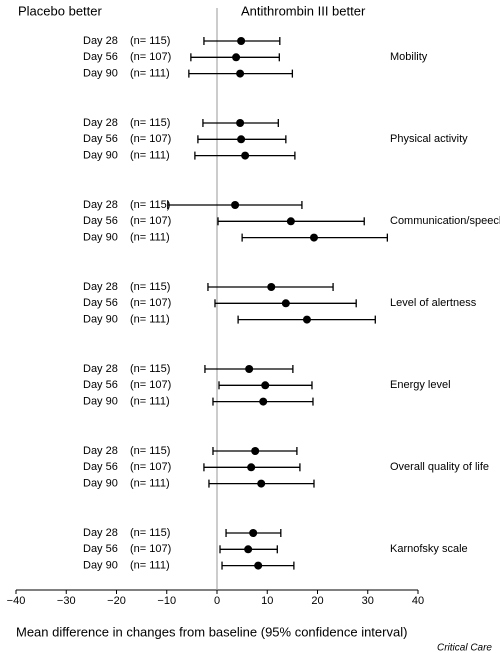  I want to click on group-label: Karnofsky scale, so click(429, 549).